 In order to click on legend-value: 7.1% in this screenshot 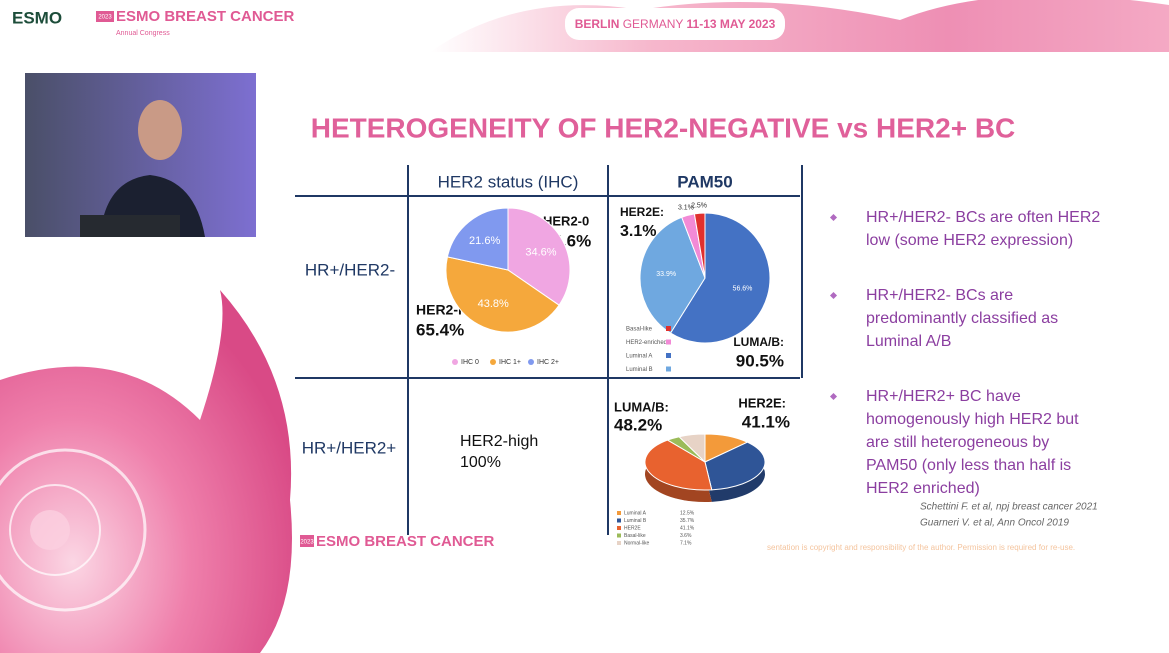, I will do `click(686, 543)`.